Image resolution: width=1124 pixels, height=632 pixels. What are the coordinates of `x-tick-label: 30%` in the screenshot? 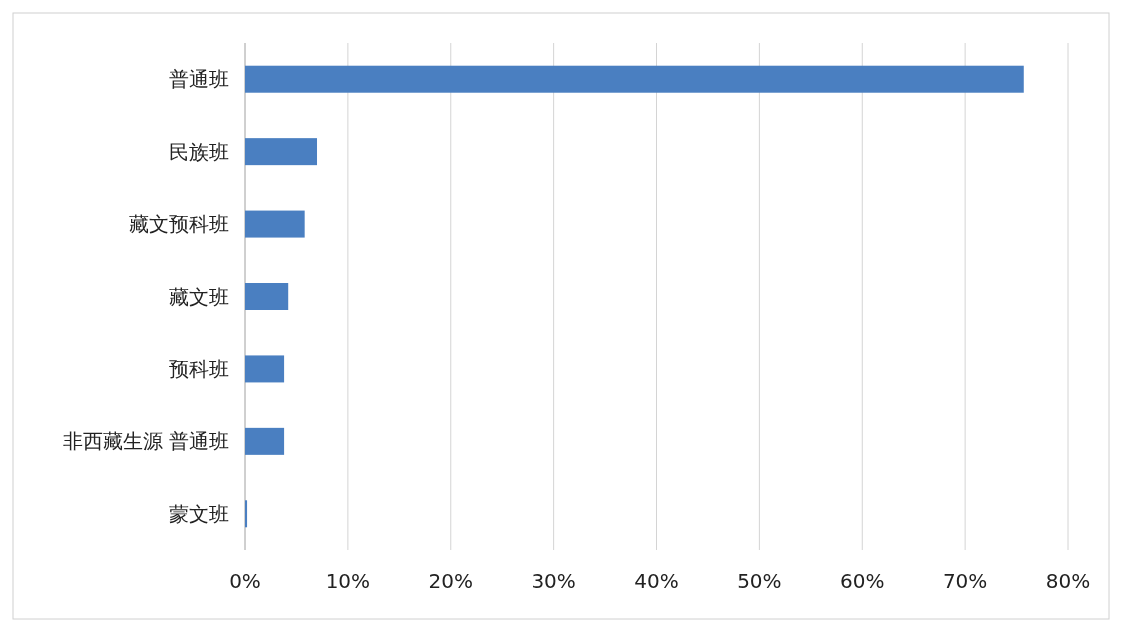 It's located at (553, 581).